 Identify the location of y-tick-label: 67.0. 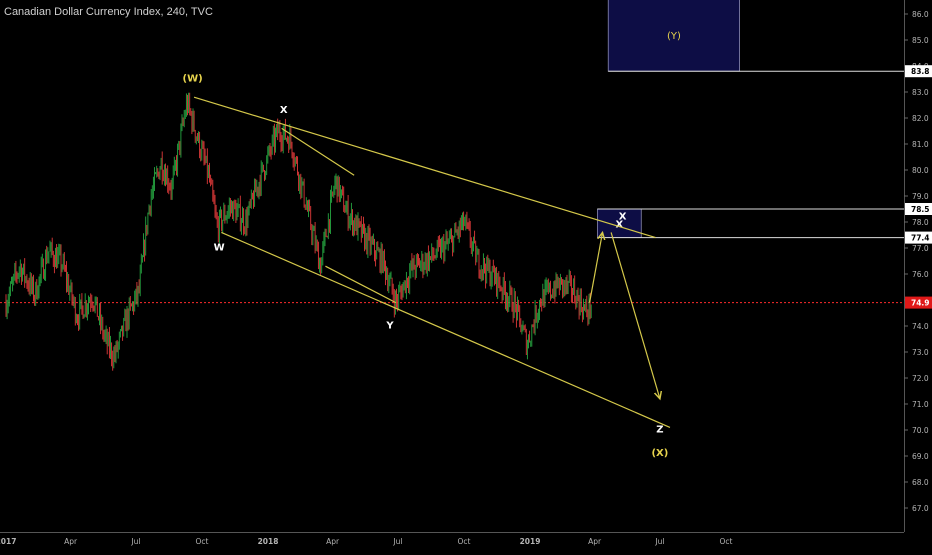
(920, 508).